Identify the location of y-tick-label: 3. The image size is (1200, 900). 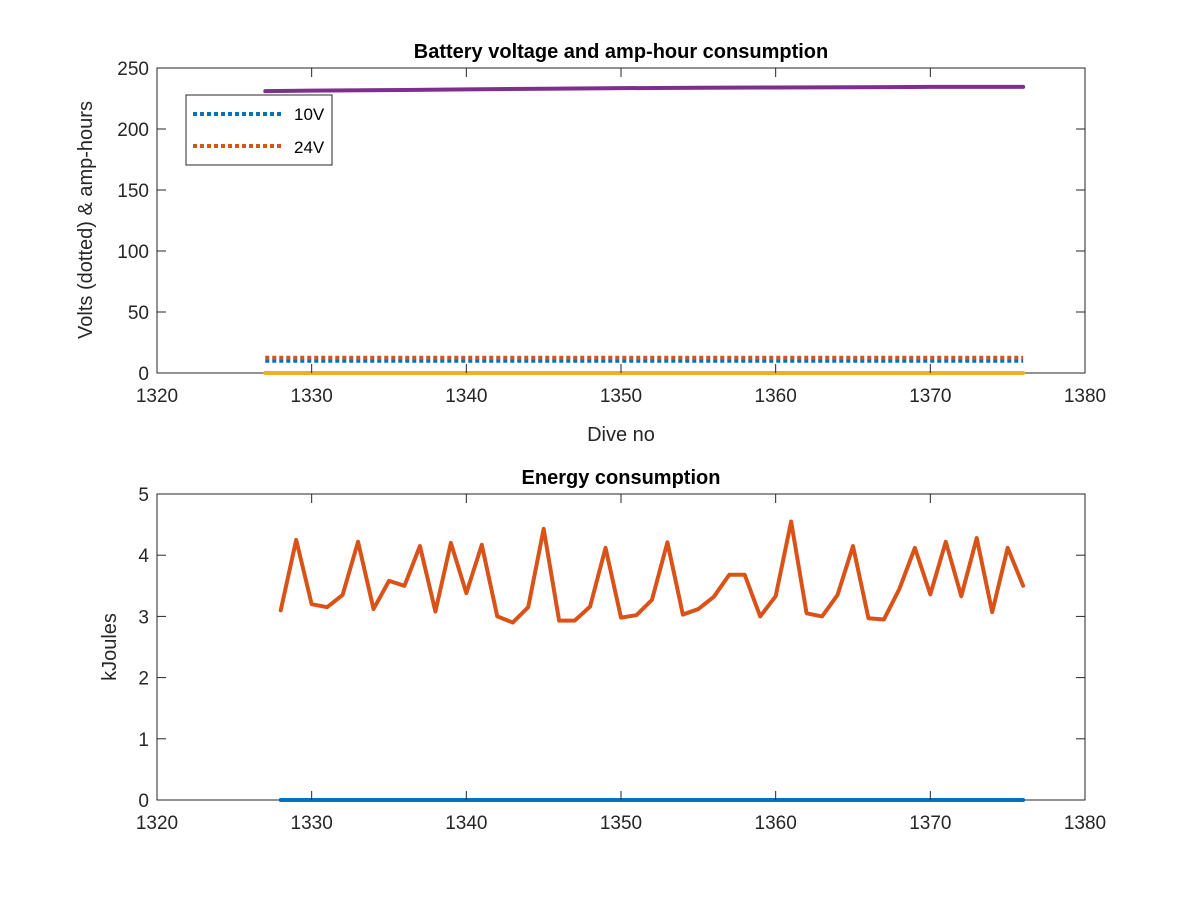
(143, 617).